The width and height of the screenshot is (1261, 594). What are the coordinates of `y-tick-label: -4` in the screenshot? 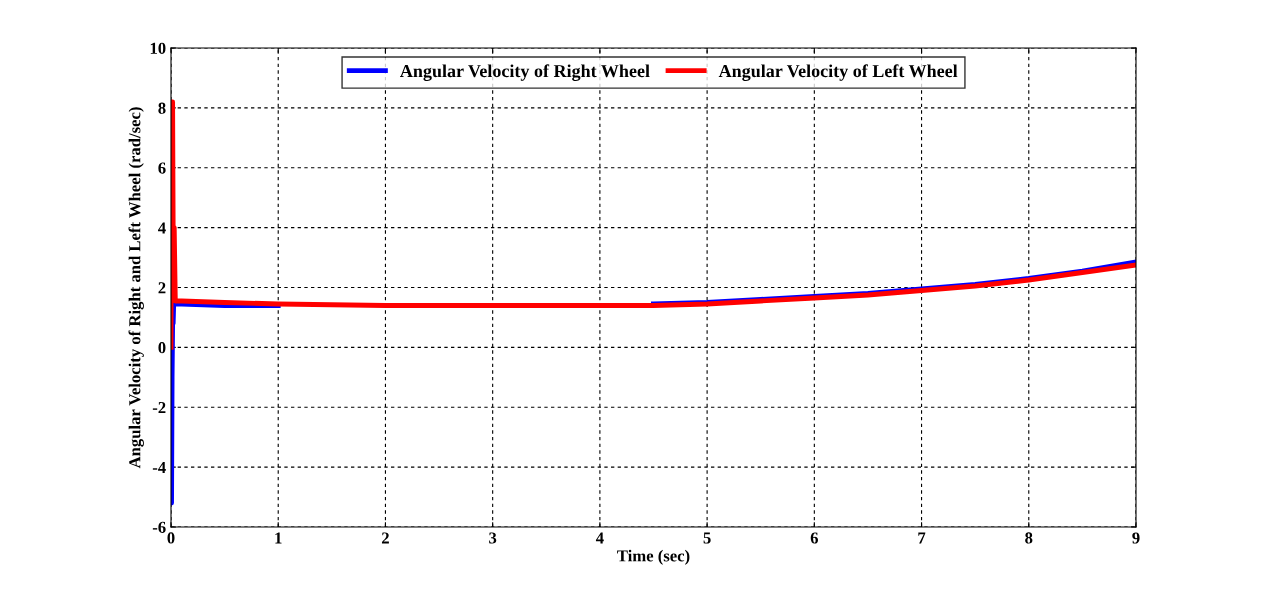 It's located at (159, 467).